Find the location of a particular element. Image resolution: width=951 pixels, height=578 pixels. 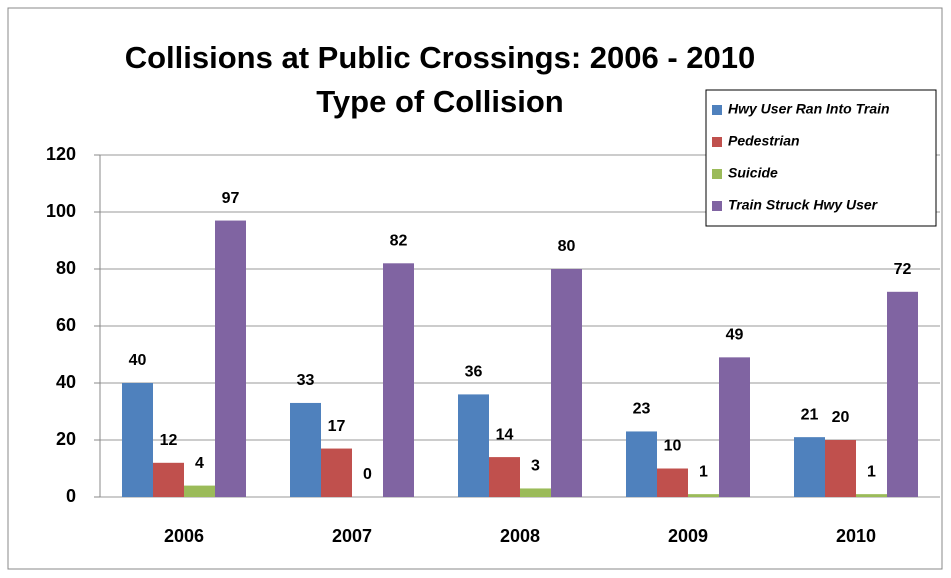

y-tick-label: 120 is located at coordinates (61, 154).